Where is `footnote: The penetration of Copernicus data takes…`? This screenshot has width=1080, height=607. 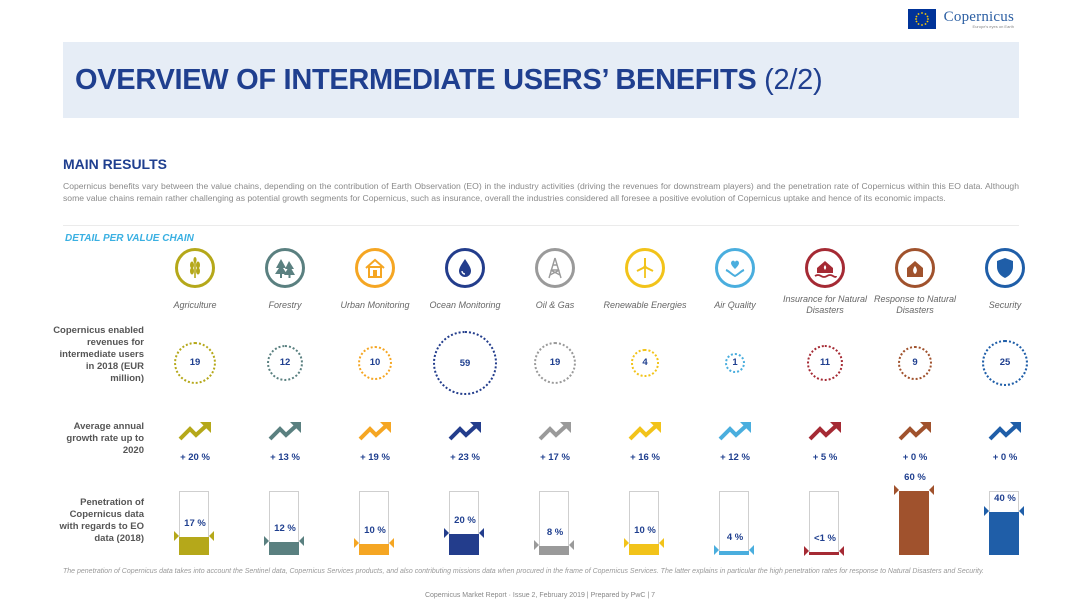 footnote: The penetration of Copernicus data takes… is located at coordinates (523, 571).